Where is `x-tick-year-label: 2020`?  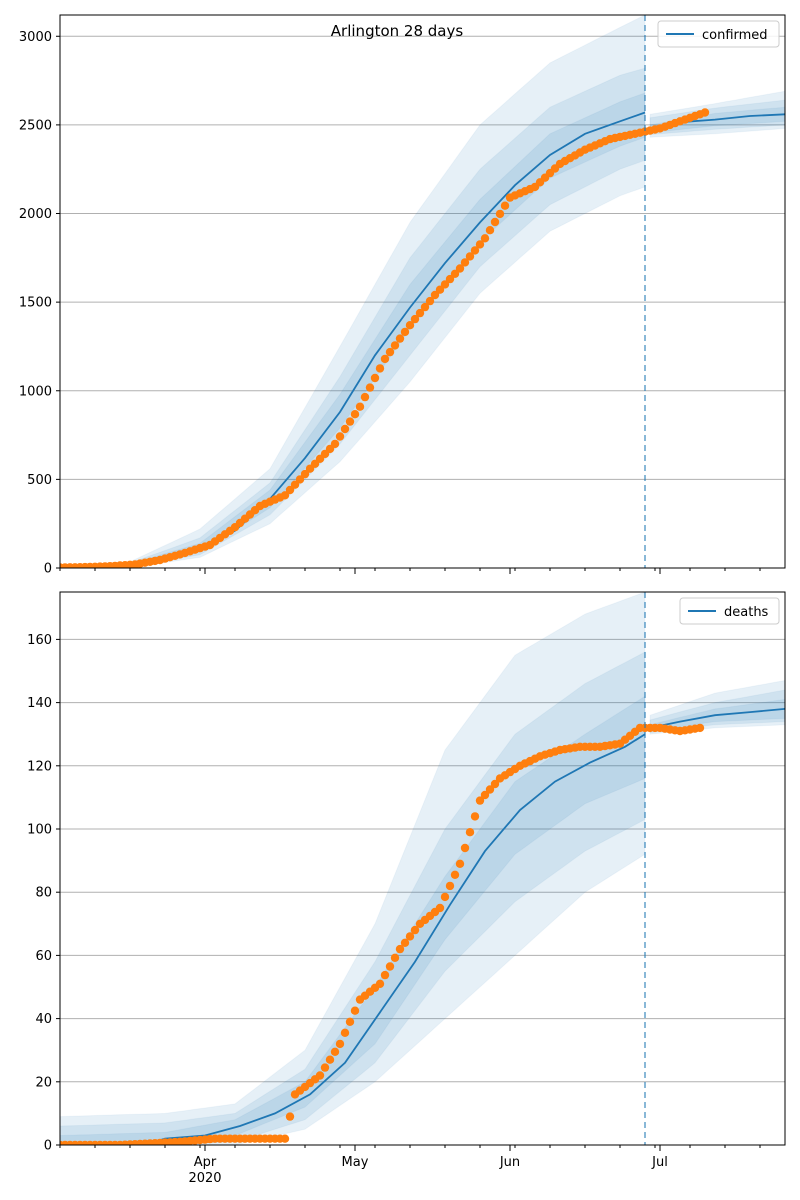 x-tick-year-label: 2020 is located at coordinates (204, 1178).